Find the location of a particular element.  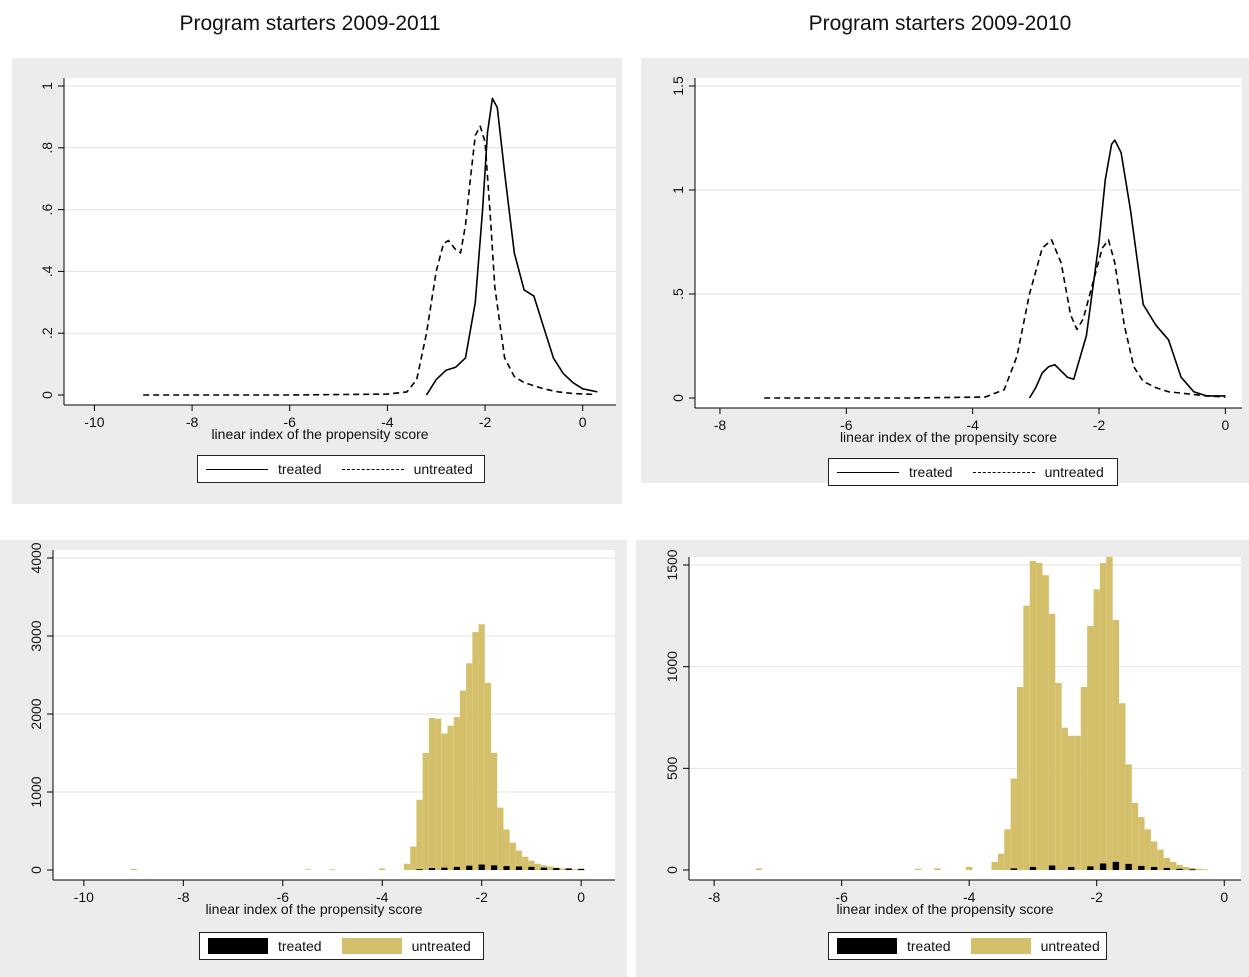

left-column-title: Program starters 2009-2011 is located at coordinates (310, 23).